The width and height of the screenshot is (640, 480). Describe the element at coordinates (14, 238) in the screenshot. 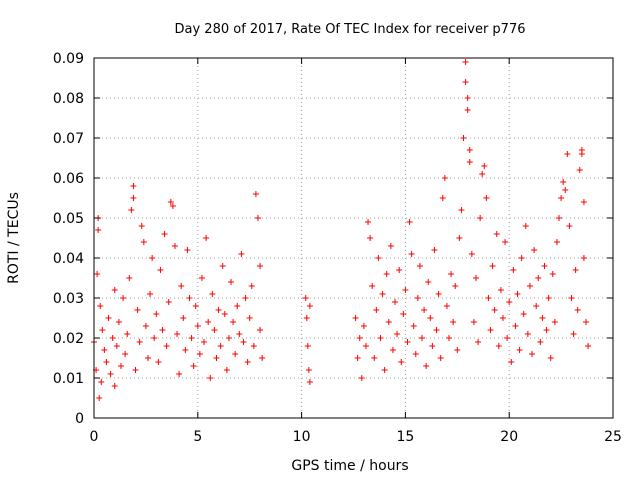

I see `y-axis-label: ROTI / TECUs` at that location.